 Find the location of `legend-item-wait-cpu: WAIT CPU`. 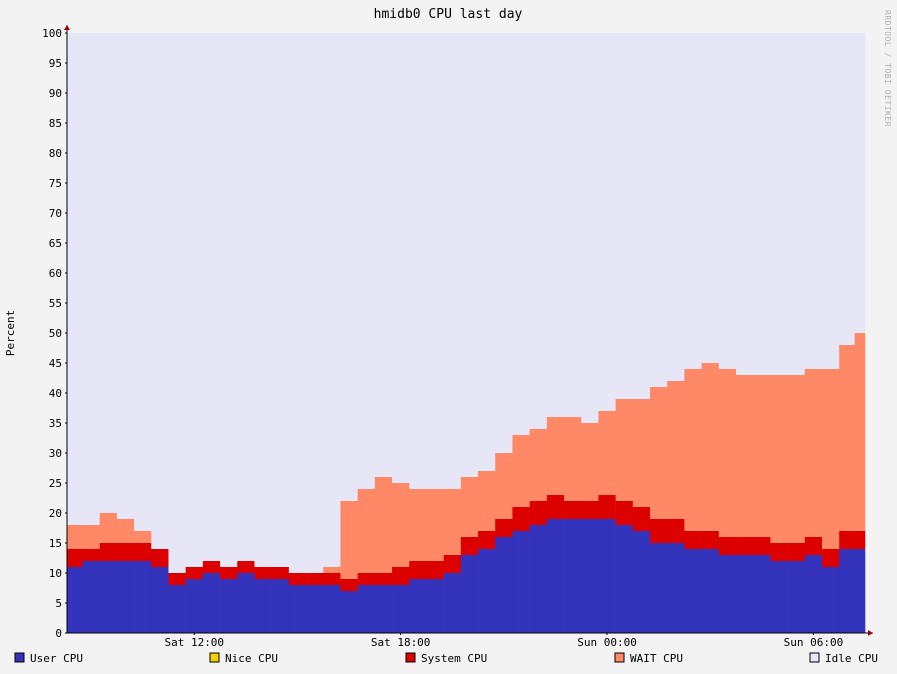

legend-item-wait-cpu: WAIT CPU is located at coordinates (648, 658).